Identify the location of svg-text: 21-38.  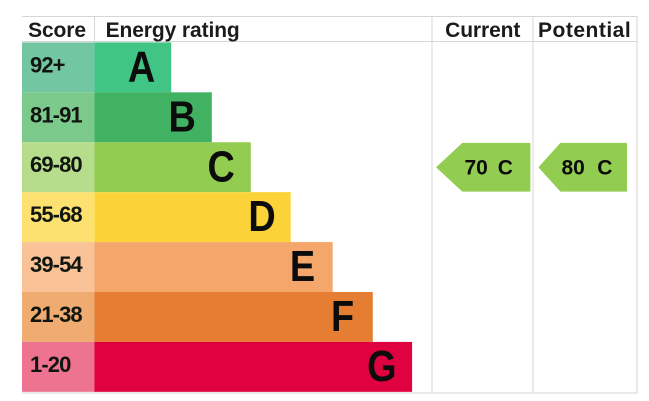
(56, 314).